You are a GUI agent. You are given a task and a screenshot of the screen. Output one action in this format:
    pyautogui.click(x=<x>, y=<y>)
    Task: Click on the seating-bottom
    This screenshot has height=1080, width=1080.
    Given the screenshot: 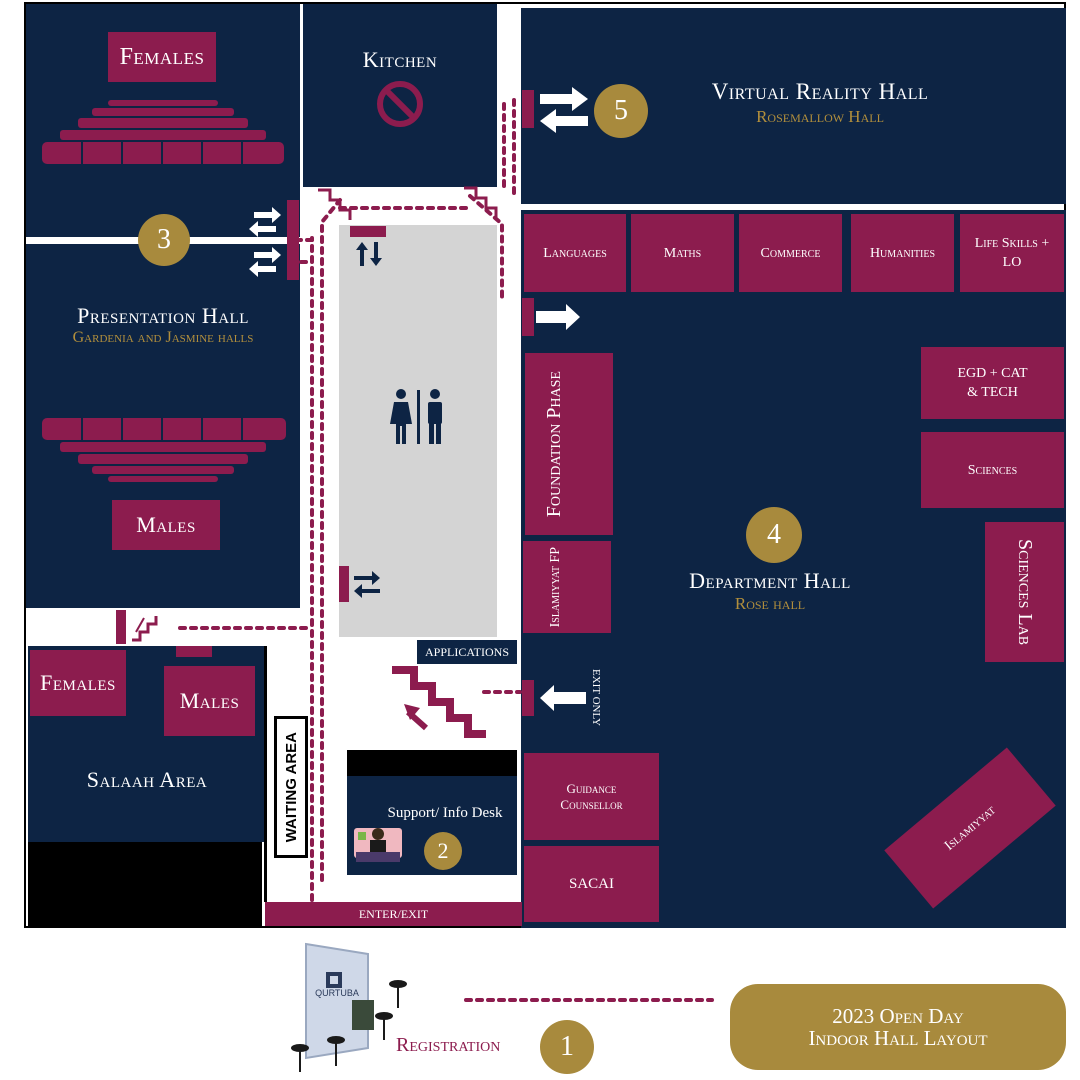 What is the action you would take?
    pyautogui.click(x=164, y=450)
    